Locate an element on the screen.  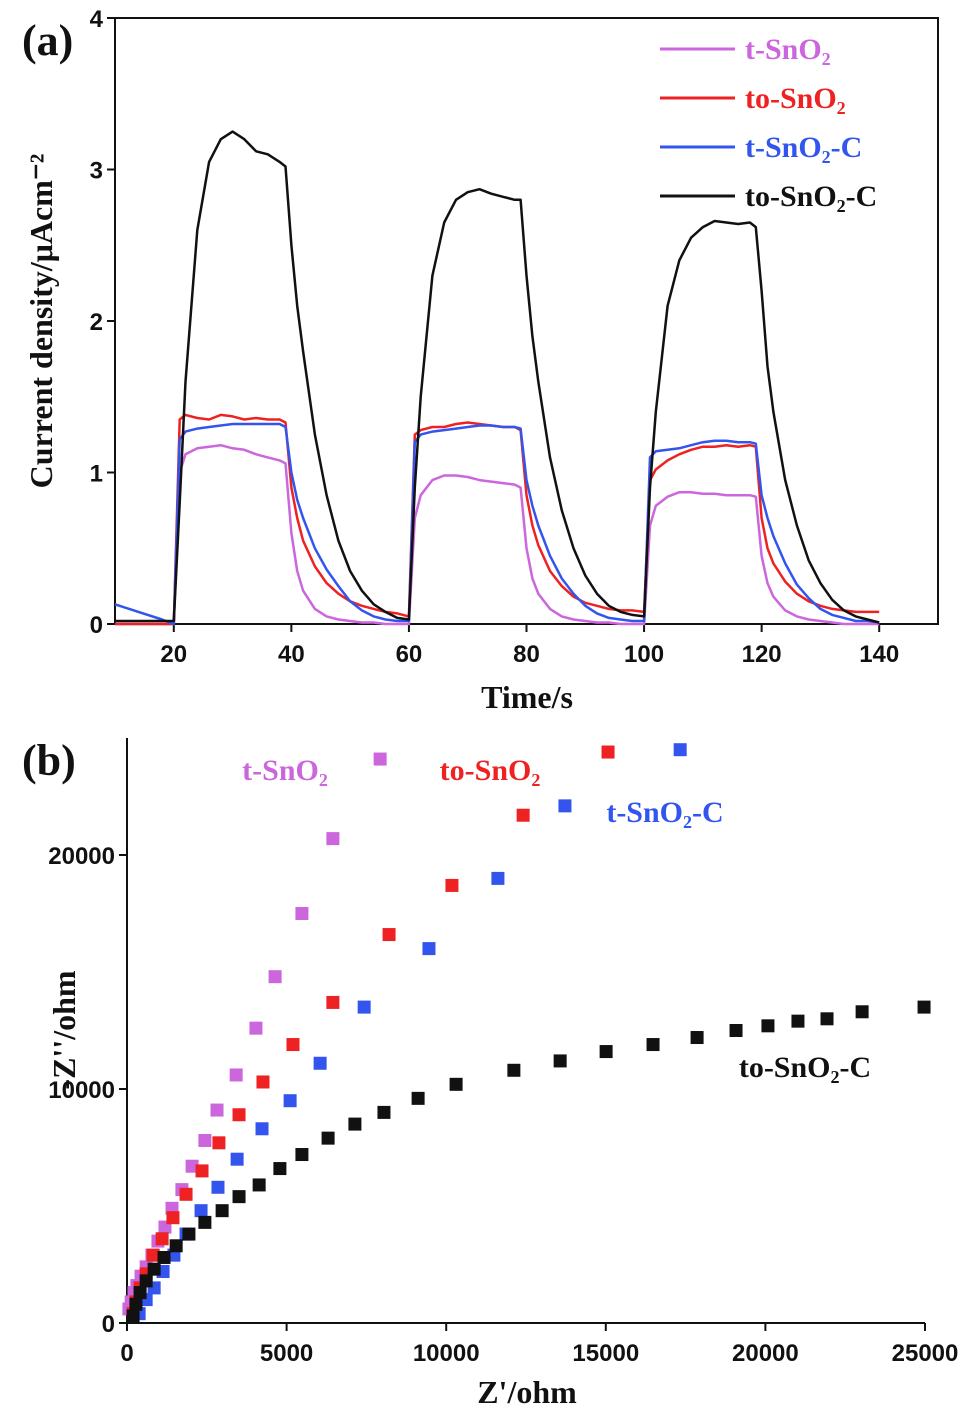
panel-label: (a) is located at coordinates (47, 40).